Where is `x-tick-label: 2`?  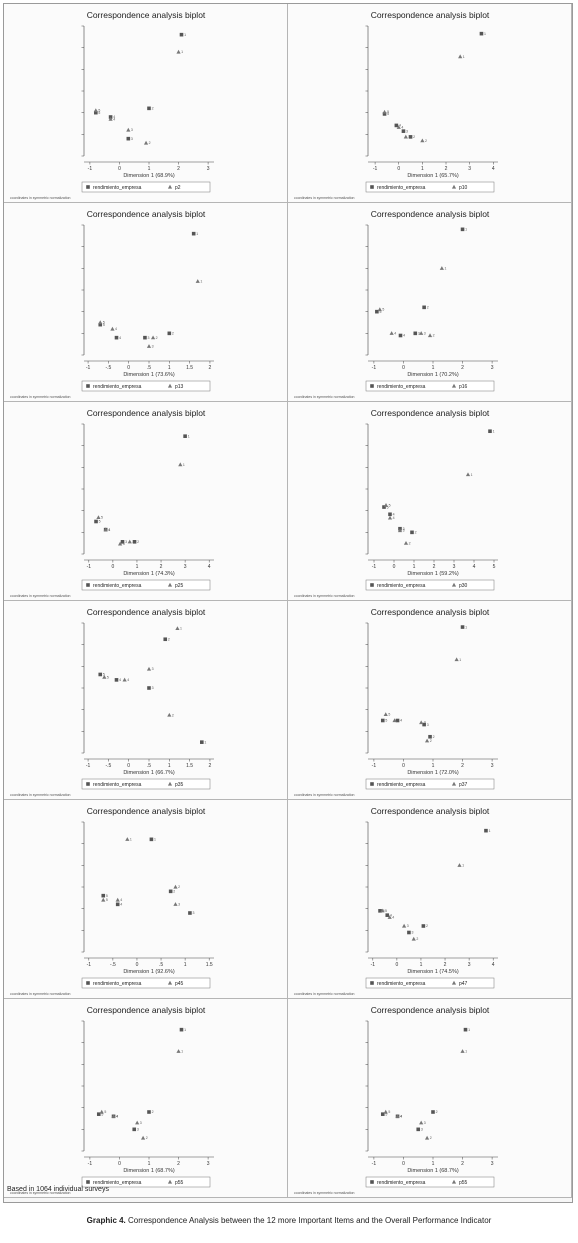 x-tick-label: 2 is located at coordinates (462, 1164).